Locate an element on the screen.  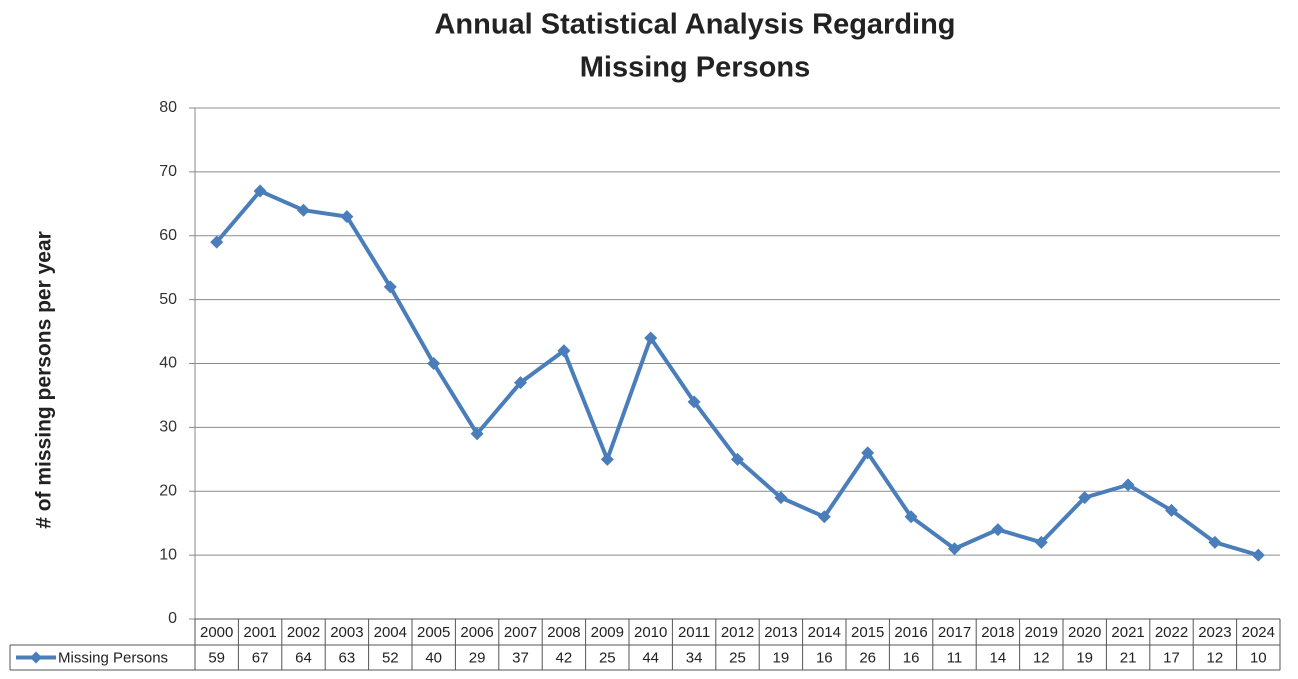
table-value: 34 is located at coordinates (694, 657).